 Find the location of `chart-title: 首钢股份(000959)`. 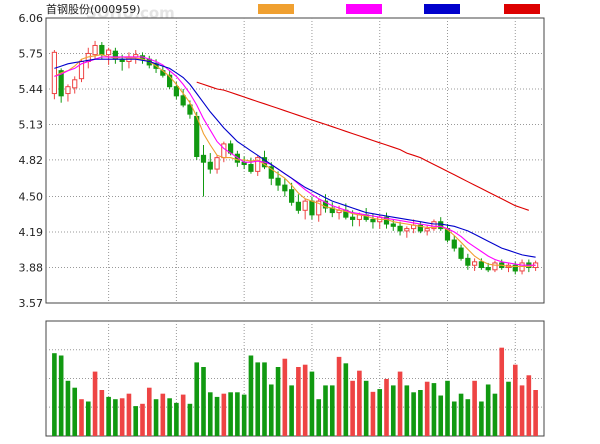

chart-title: 首钢股份(000959) is located at coordinates (93, 9).